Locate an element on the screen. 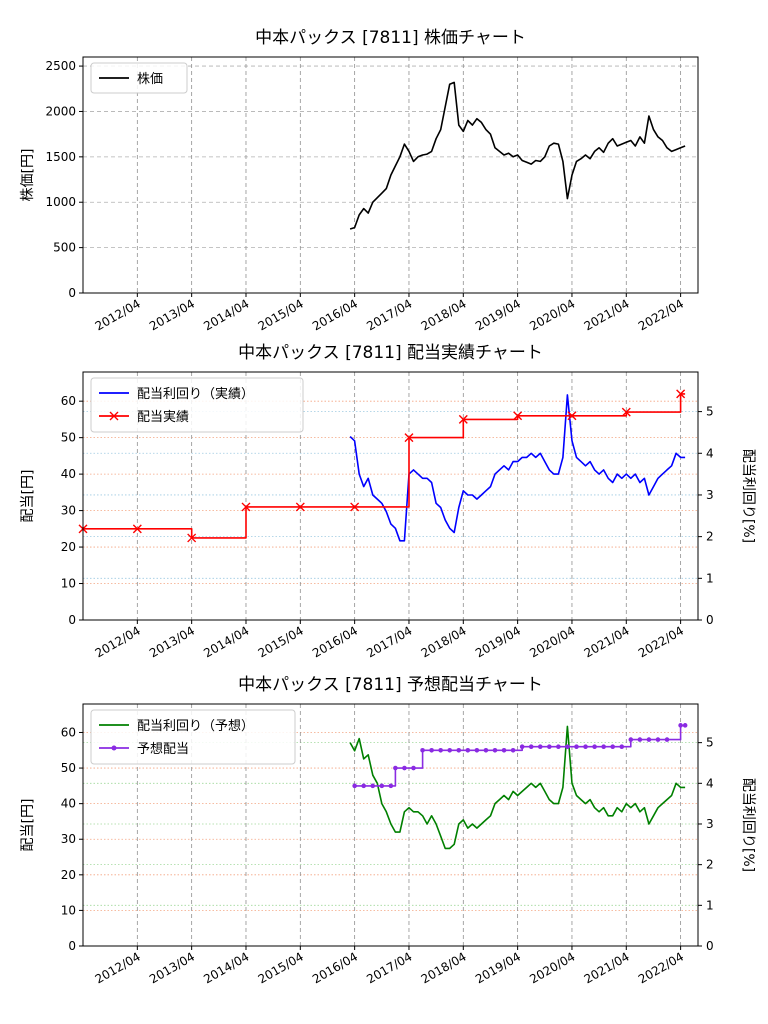  legend: 配当利回り（実績） 配当実績 is located at coordinates (197, 405).